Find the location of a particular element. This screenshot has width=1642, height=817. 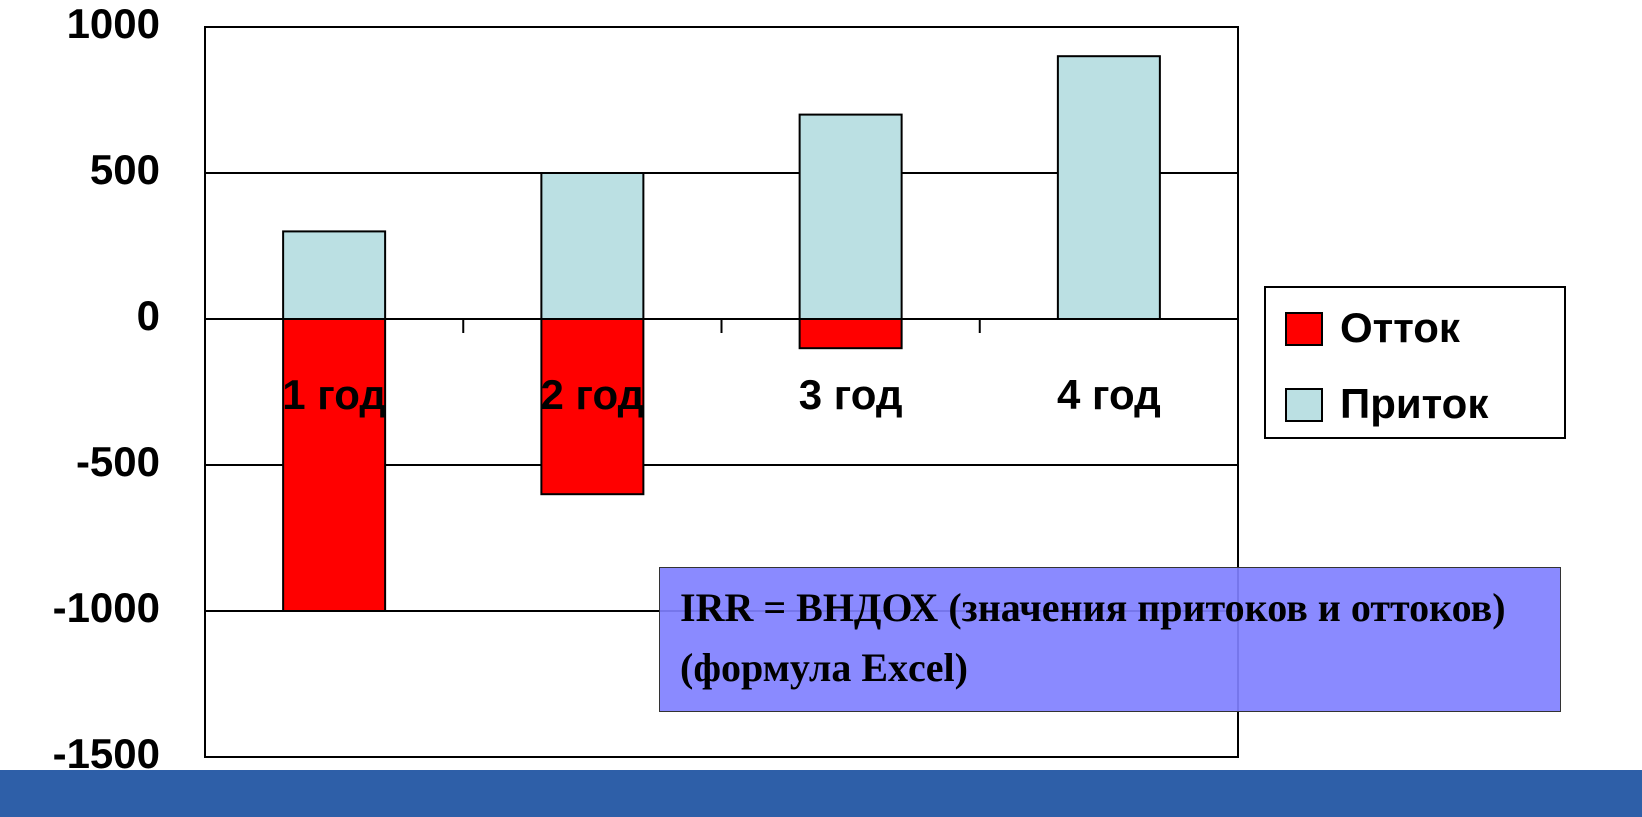

legend-label: Приток is located at coordinates (1414, 403).